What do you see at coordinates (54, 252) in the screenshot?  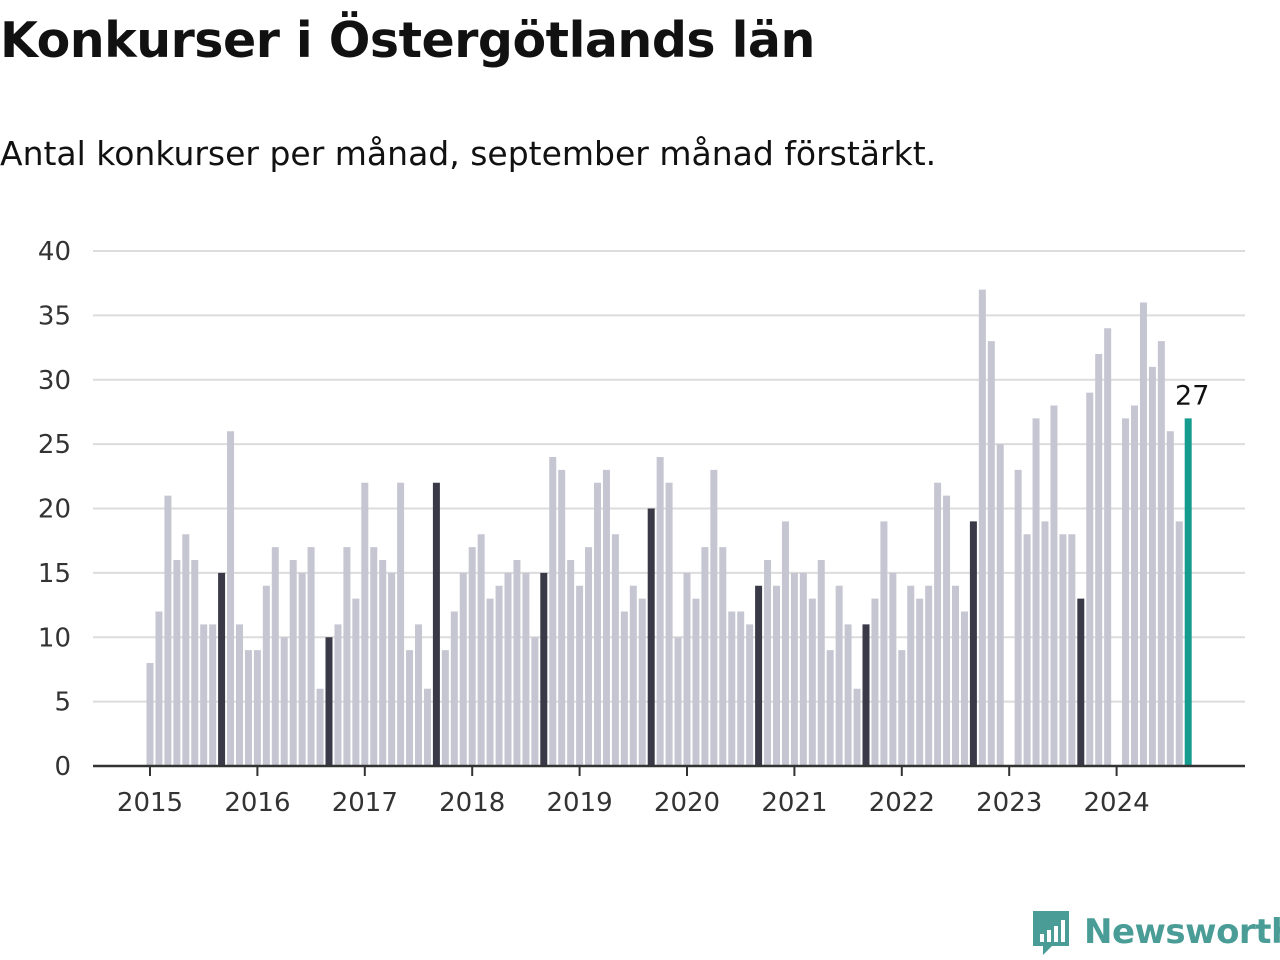 I see `y-tick-label: 40` at bounding box center [54, 252].